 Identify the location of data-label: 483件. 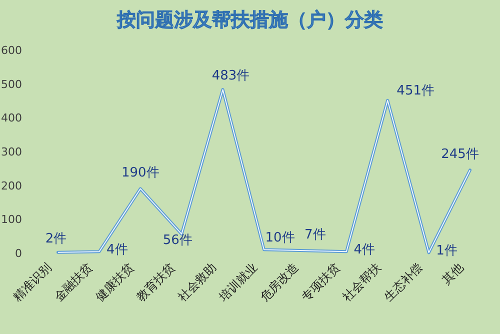
(231, 76).